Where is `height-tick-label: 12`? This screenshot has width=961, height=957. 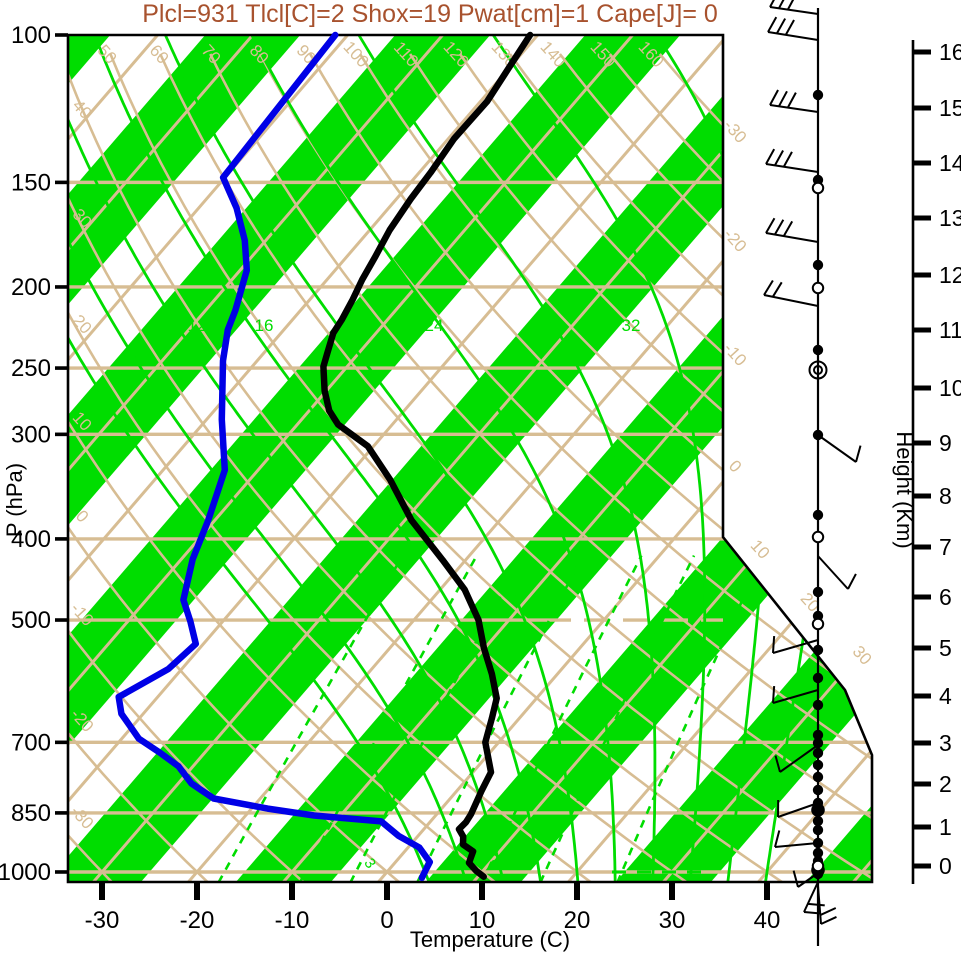 height-tick-label: 12 is located at coordinates (950, 275).